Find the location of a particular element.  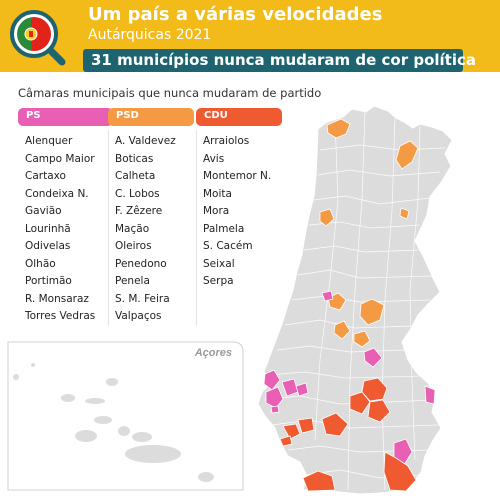

map-serpa is located at coordinates (400, 471).